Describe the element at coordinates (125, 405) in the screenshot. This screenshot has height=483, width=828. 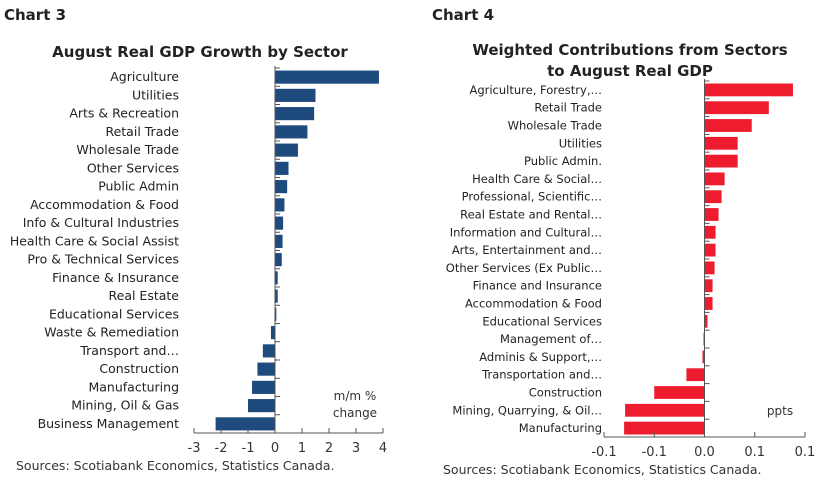
I see `category-label: Mining, Oil & Gas` at that location.